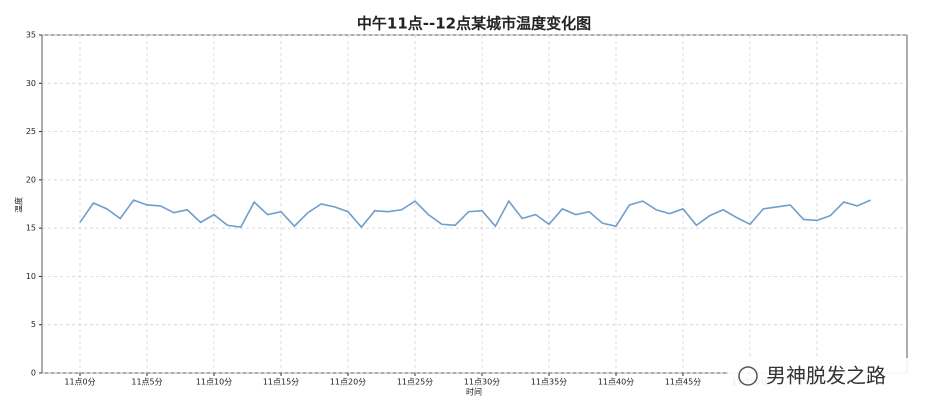 The height and width of the screenshot is (417, 938). Describe the element at coordinates (33, 324) in the screenshot. I see `y-tick-label: 5` at that location.